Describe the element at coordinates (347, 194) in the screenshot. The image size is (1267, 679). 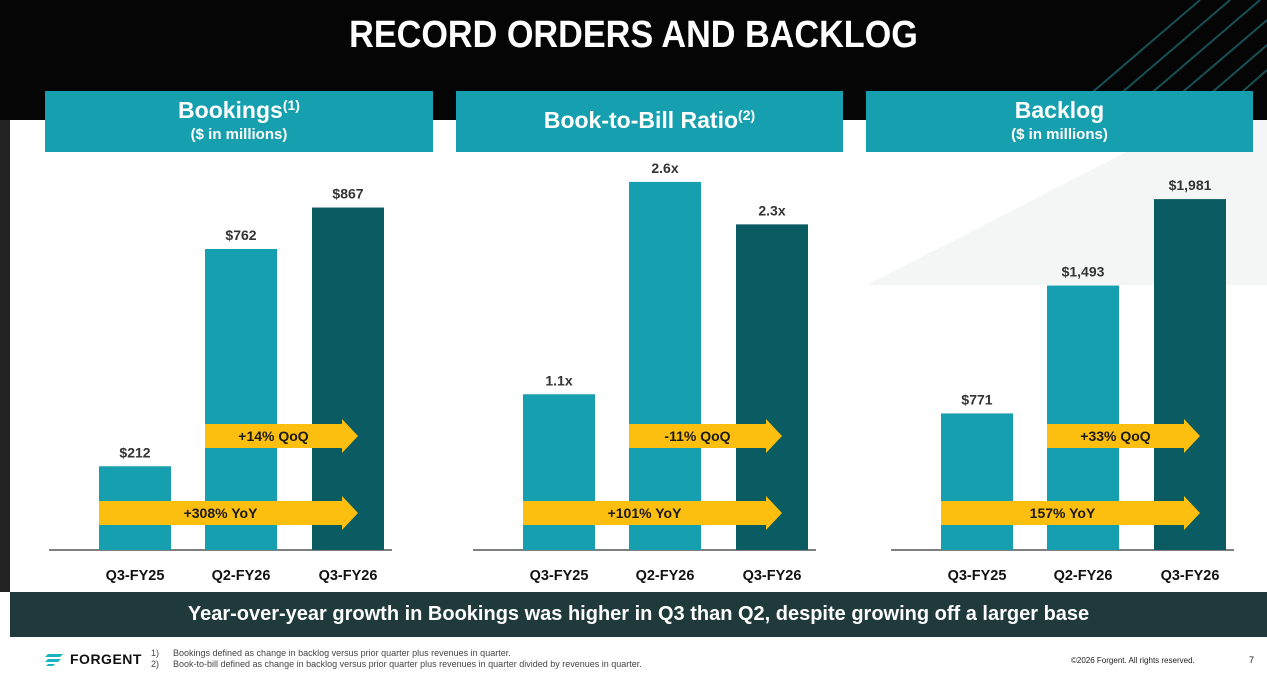
I see `bar-value-label: $867` at that location.